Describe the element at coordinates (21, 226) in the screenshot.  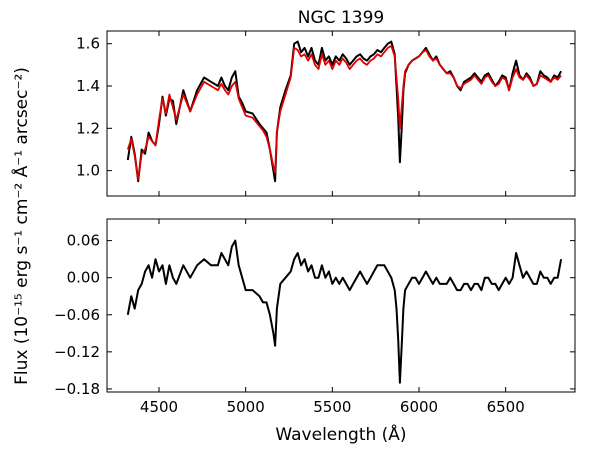
I see `y-axis-label: Flux (10⁻¹⁵ erg s⁻¹ cm⁻² Å⁻¹ arcsec⁻²)` at that location.